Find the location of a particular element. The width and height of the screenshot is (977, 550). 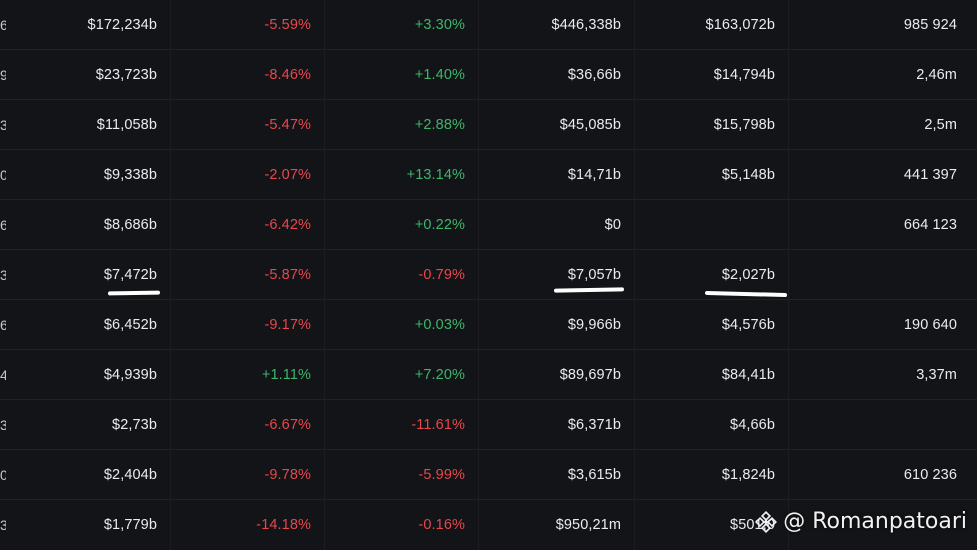

volume-cell: $7,057b is located at coordinates (557, 275).